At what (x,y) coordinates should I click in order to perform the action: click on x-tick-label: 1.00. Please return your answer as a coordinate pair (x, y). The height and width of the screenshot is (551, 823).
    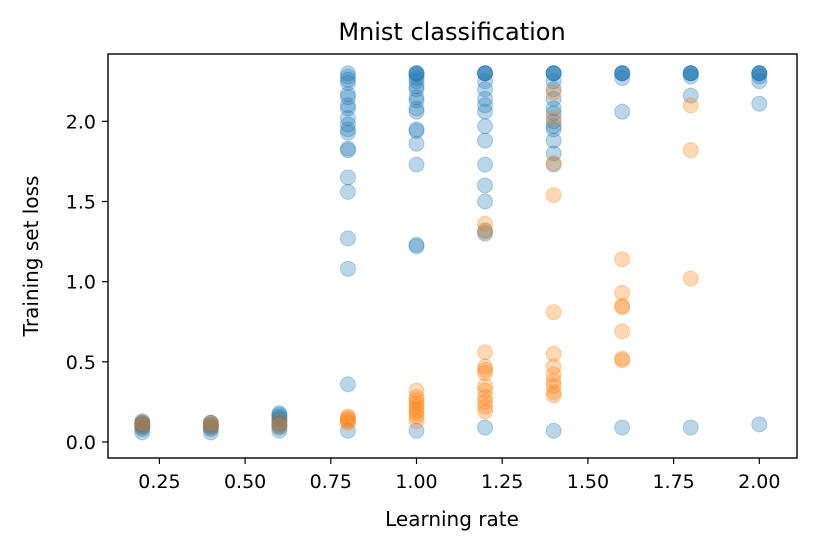
    Looking at the image, I should click on (416, 482).